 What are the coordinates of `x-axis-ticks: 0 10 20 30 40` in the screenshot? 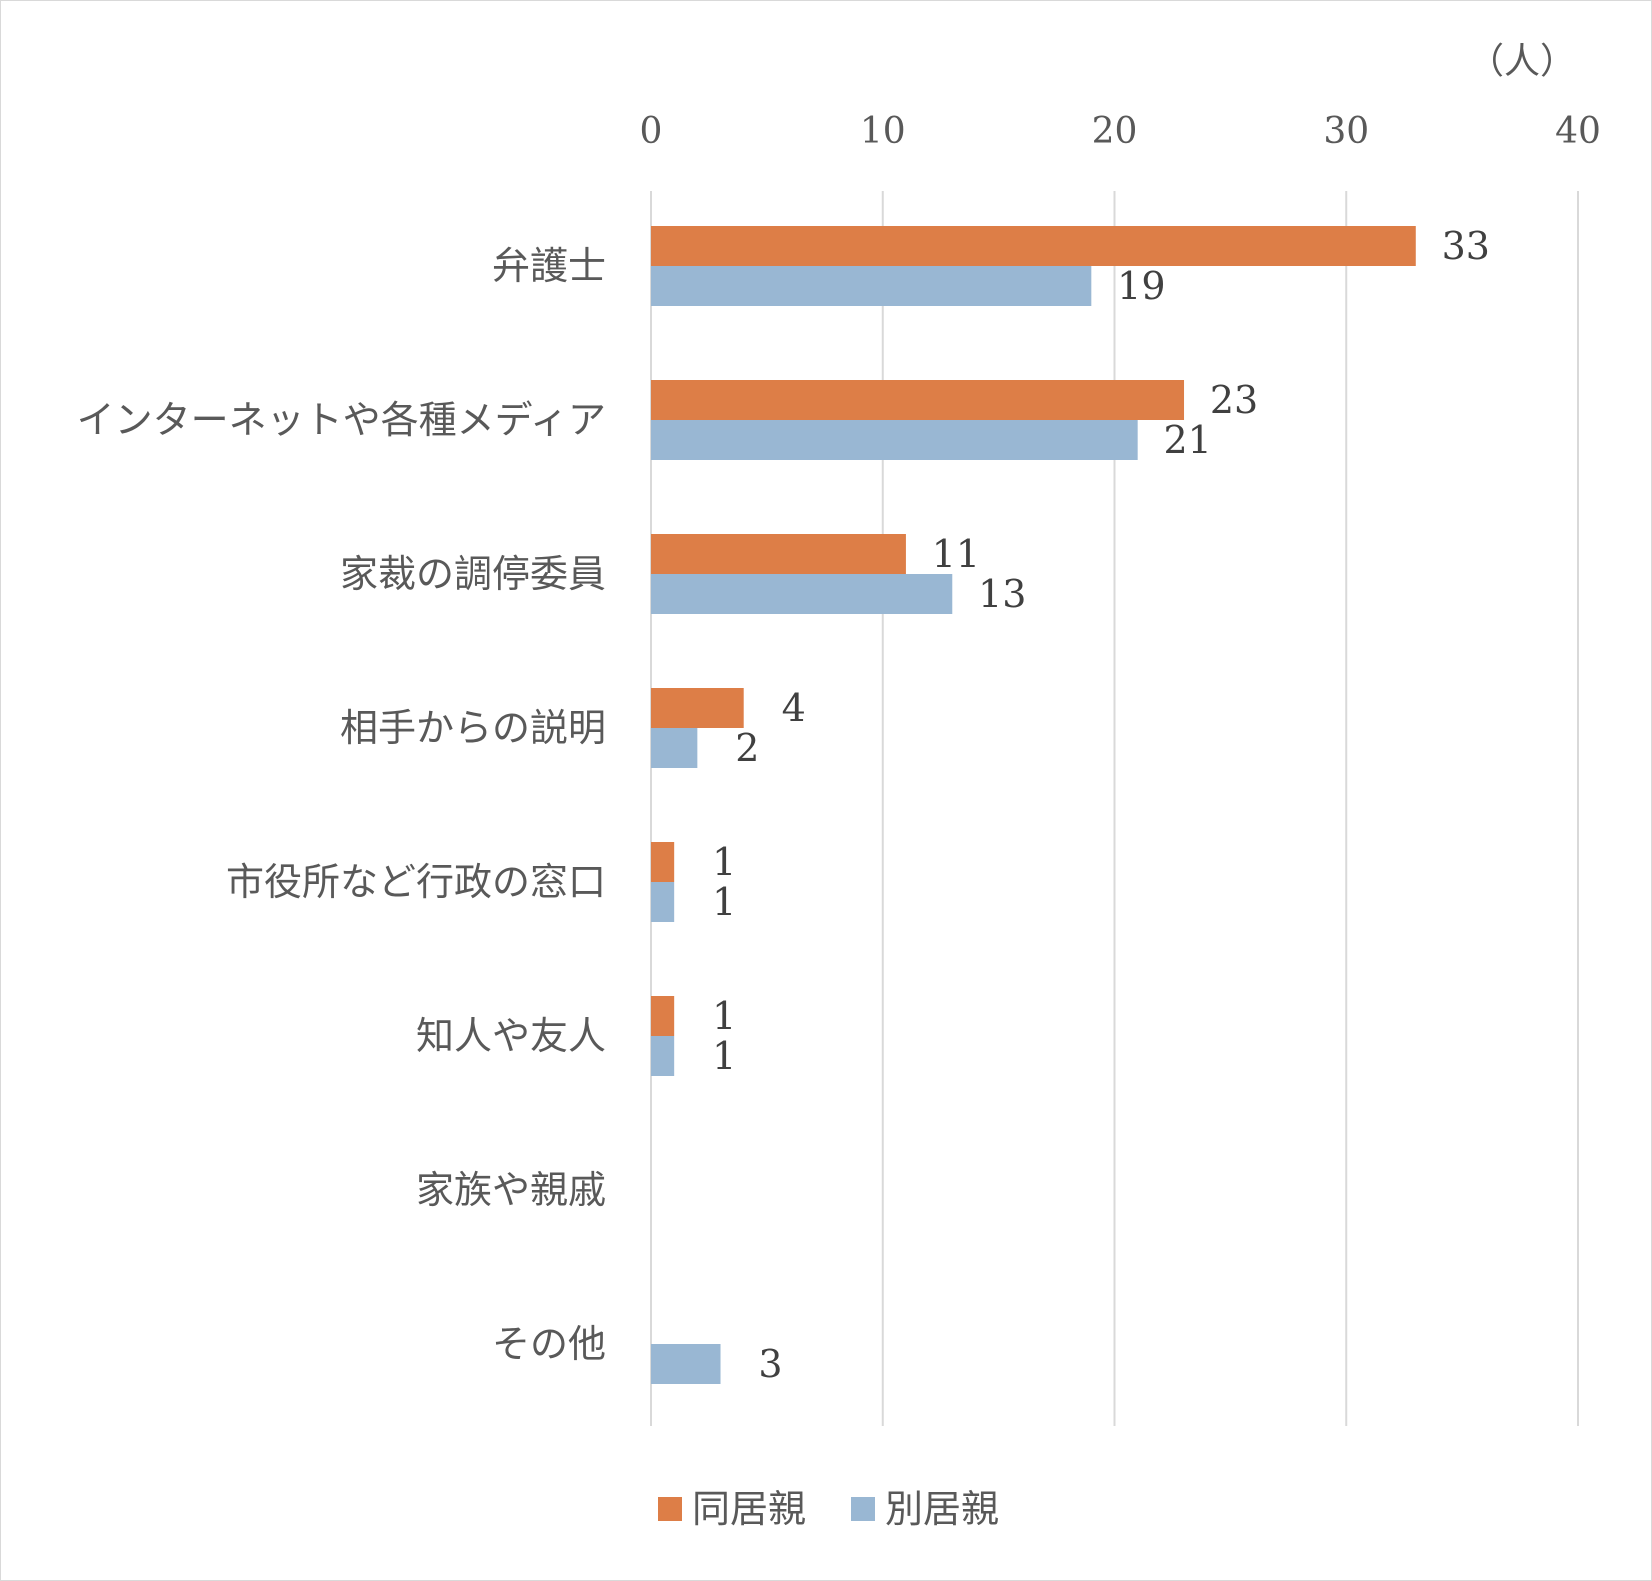 It's located at (1120, 131).